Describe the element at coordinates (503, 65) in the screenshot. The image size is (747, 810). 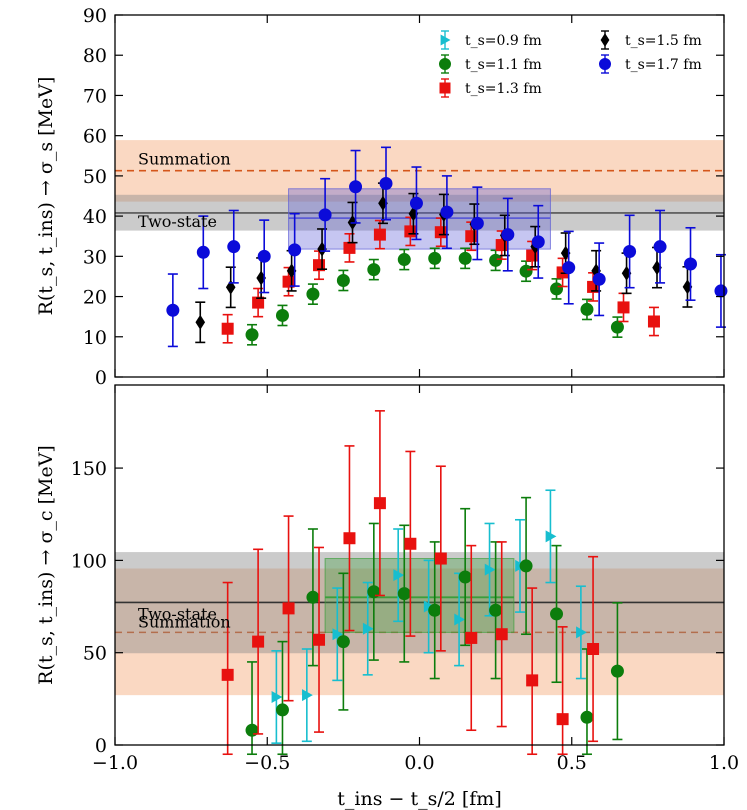
I see `legend-label: t_s=1.1 fm` at that location.